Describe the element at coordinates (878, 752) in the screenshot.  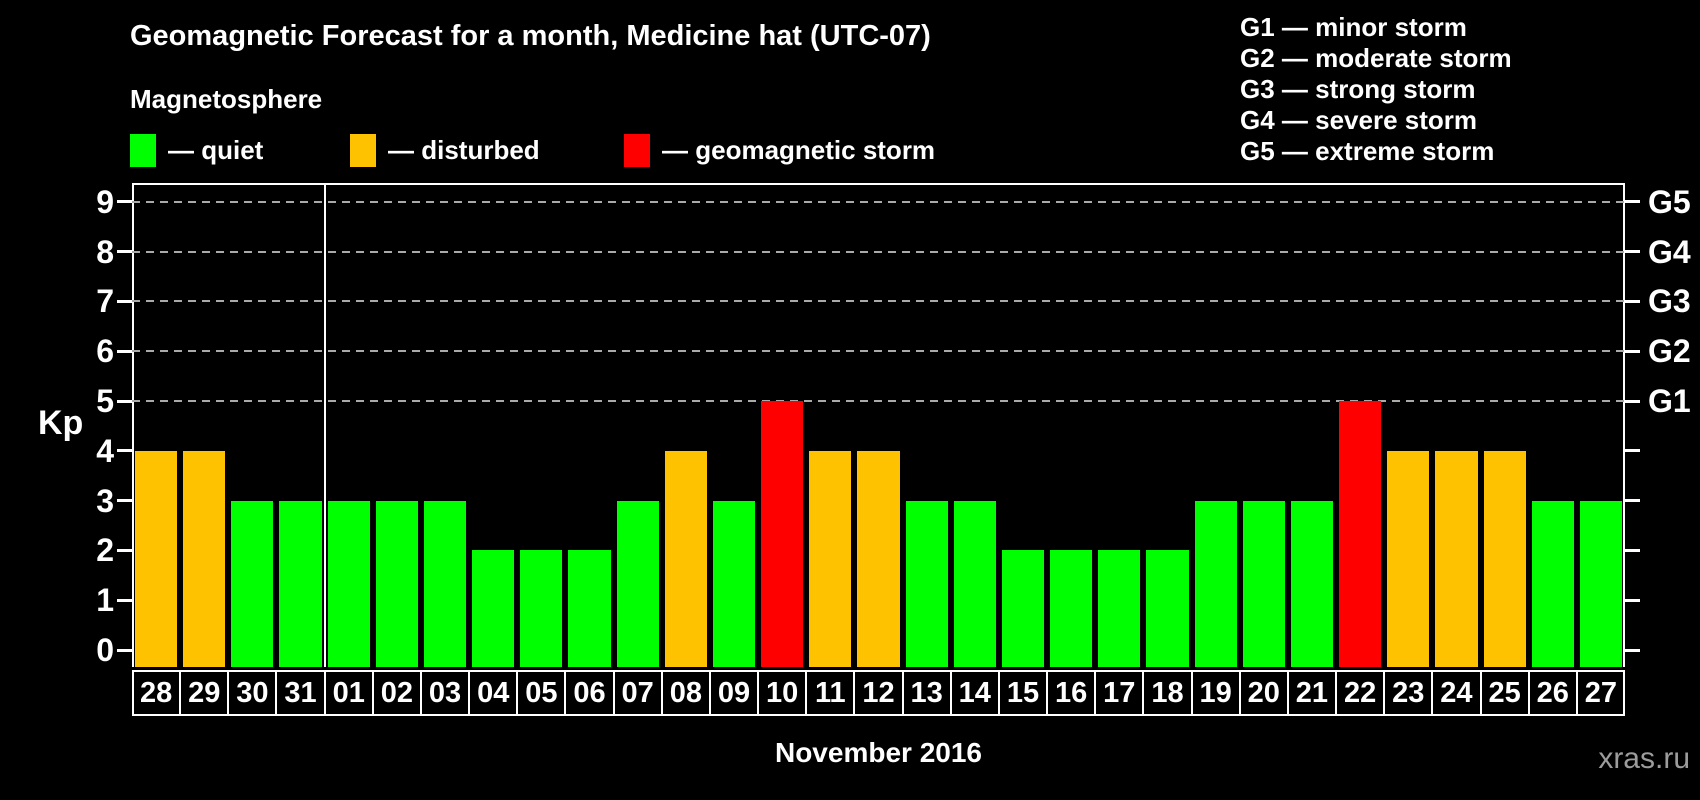
I see `x-axis-title: November 2016` at that location.